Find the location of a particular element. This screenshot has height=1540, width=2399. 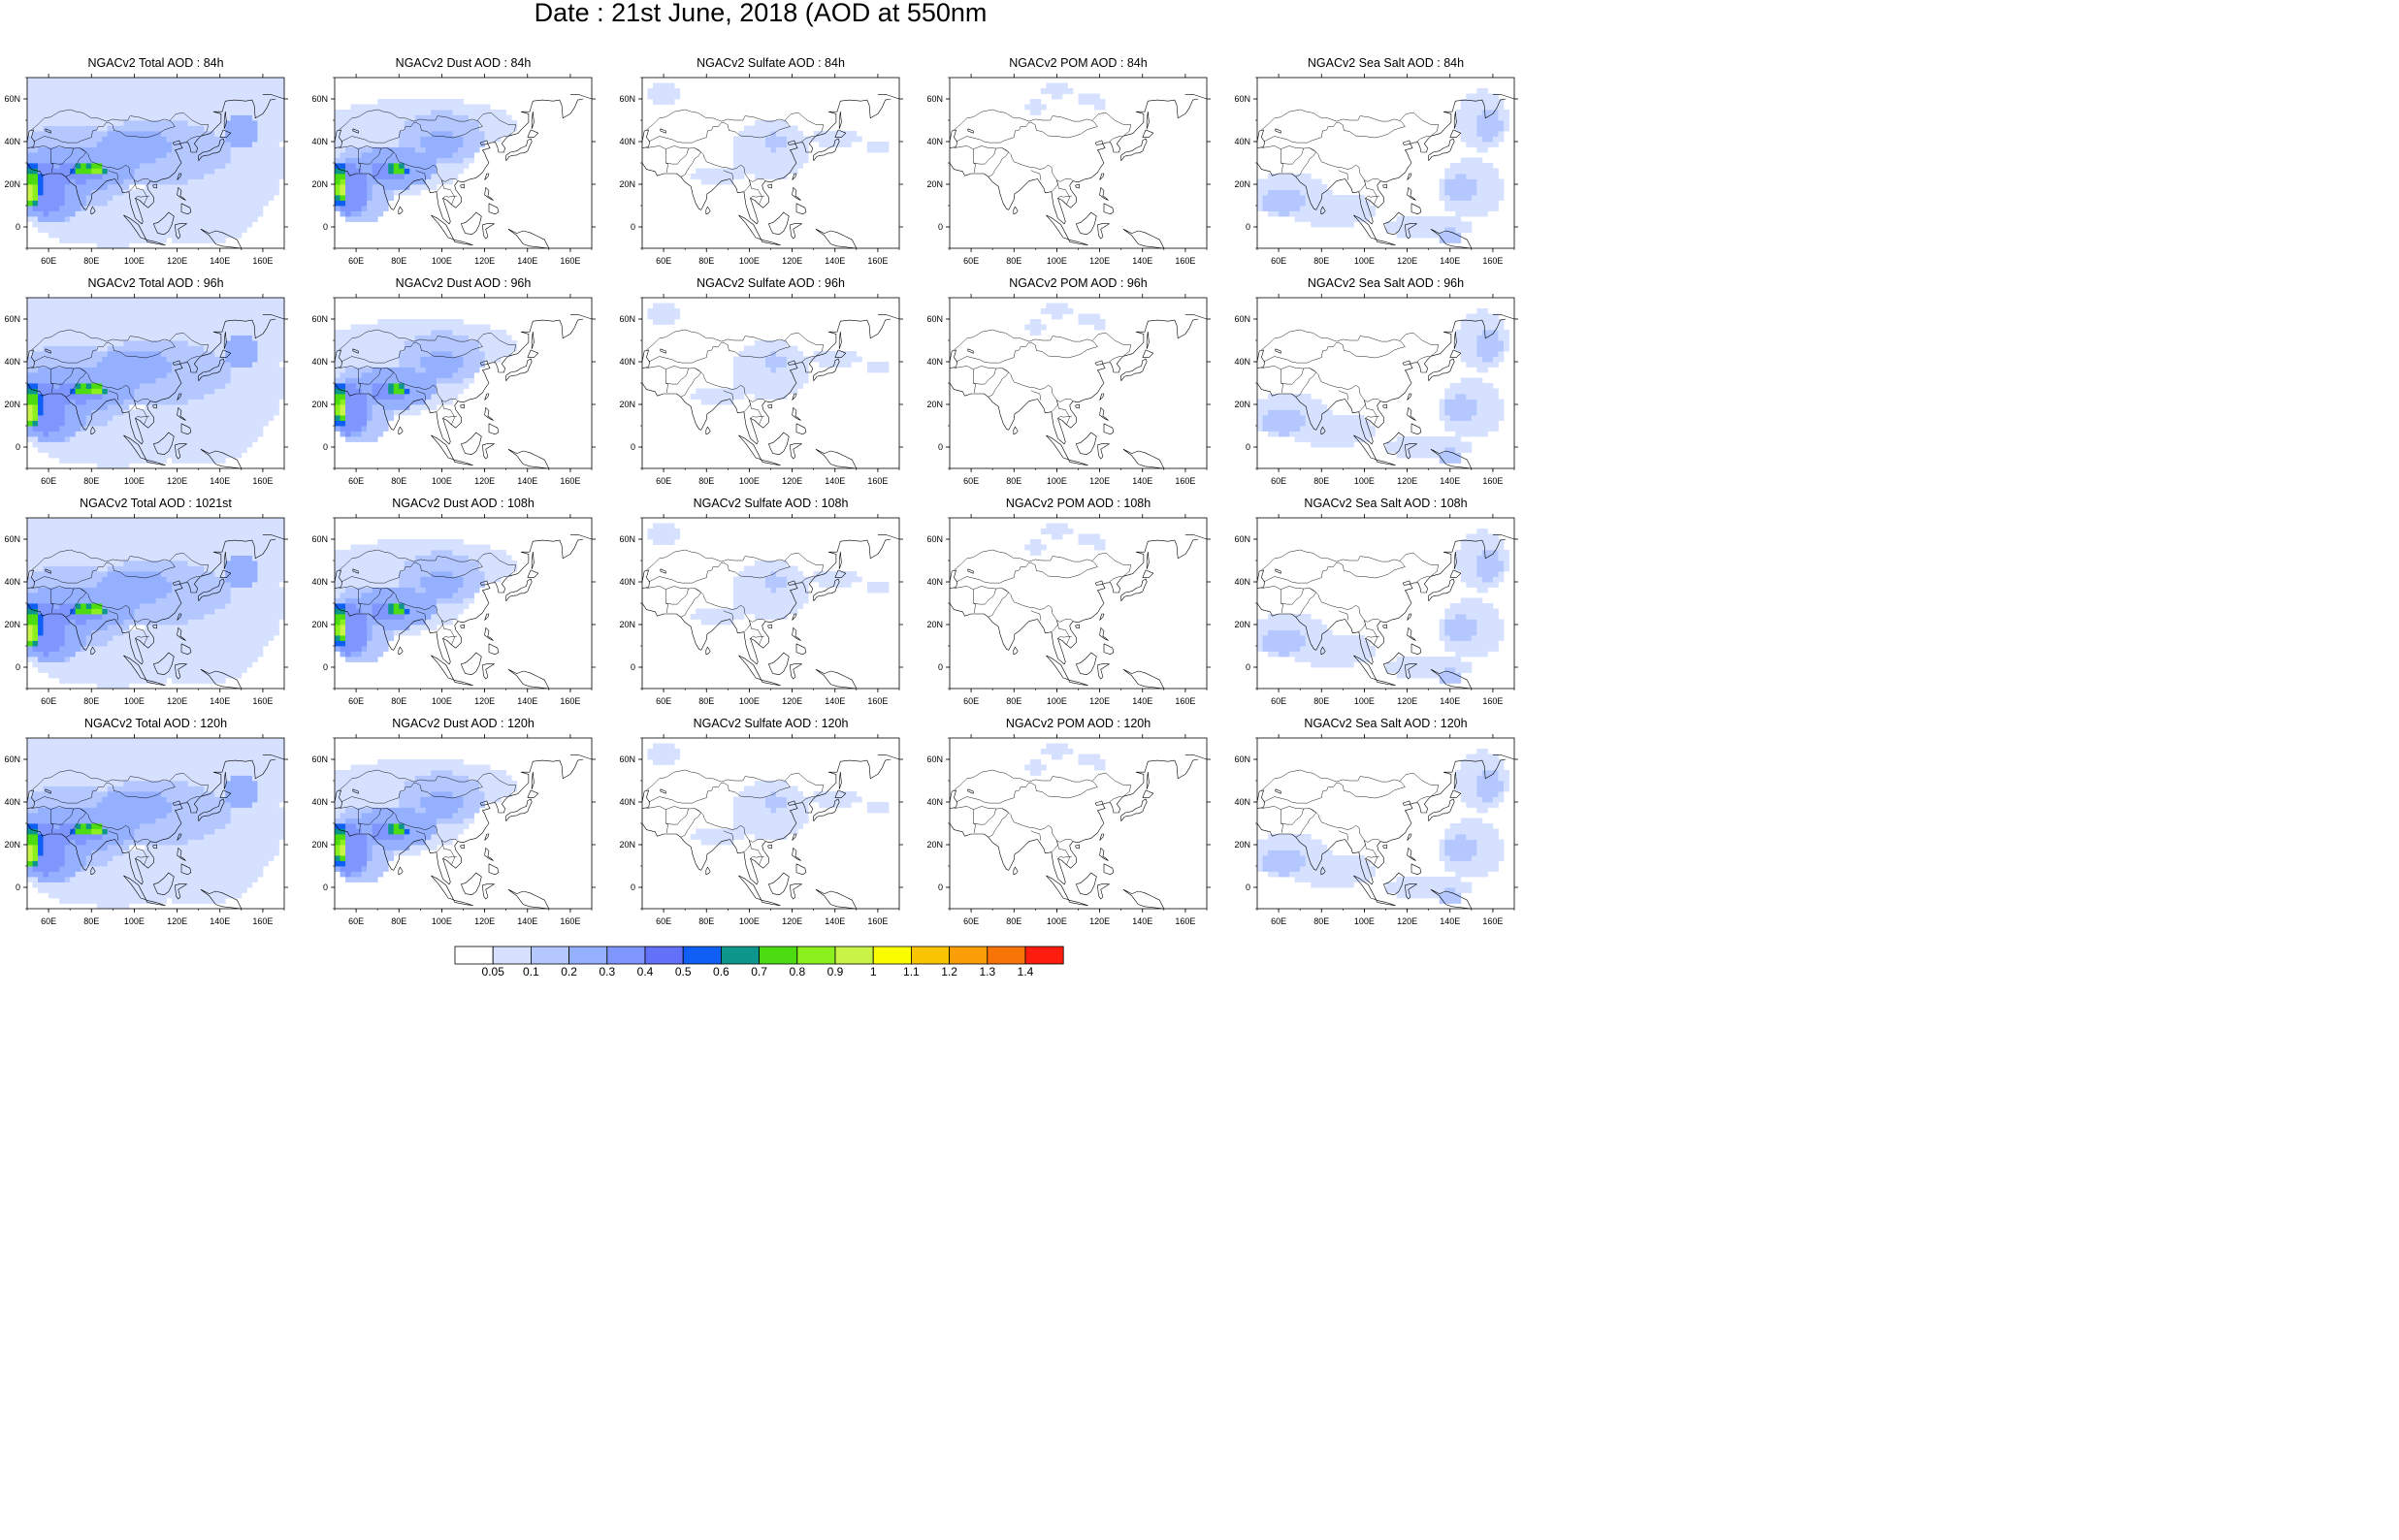

x-tick-label: 160E is located at coordinates (1492, 261).